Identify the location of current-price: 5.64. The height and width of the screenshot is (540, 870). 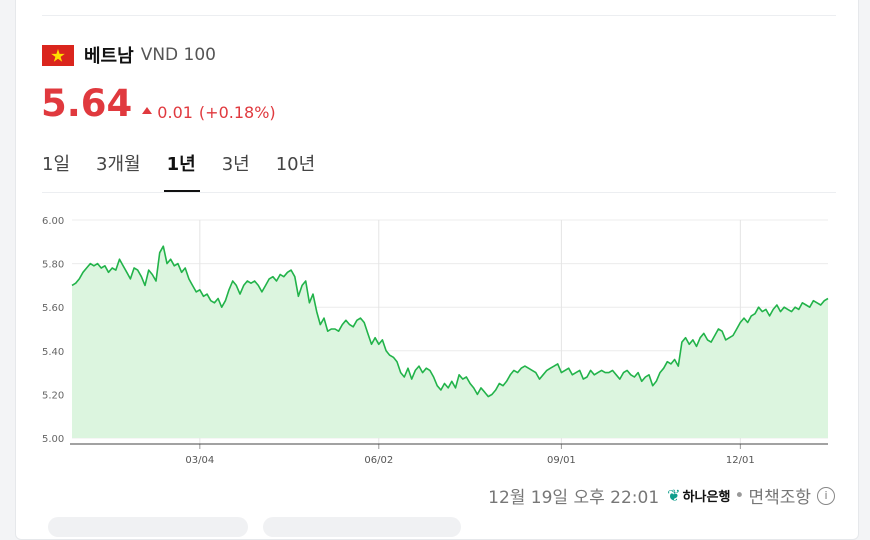
(87, 103).